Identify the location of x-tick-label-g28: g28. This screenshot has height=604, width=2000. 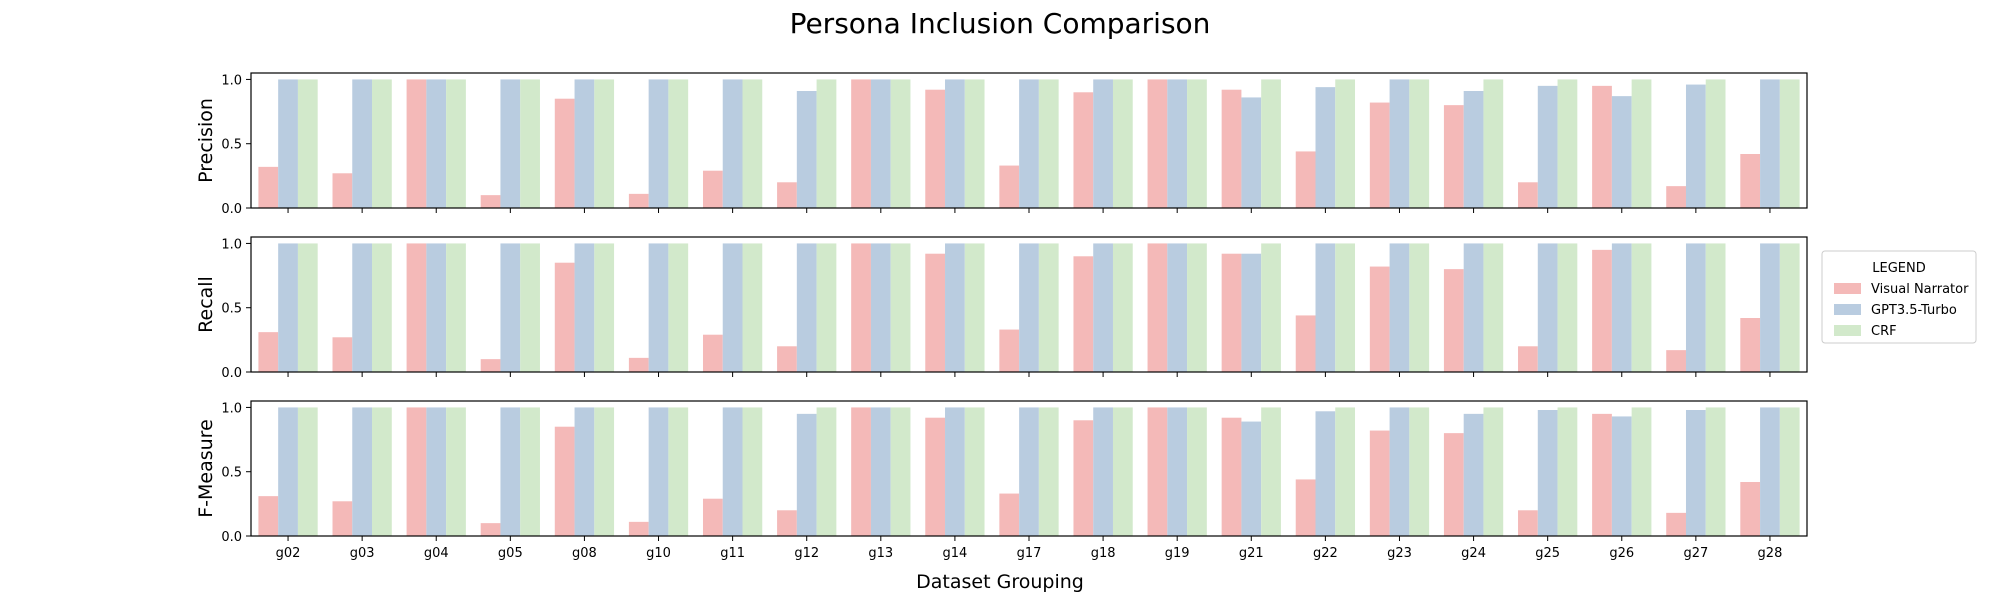
(1770, 553).